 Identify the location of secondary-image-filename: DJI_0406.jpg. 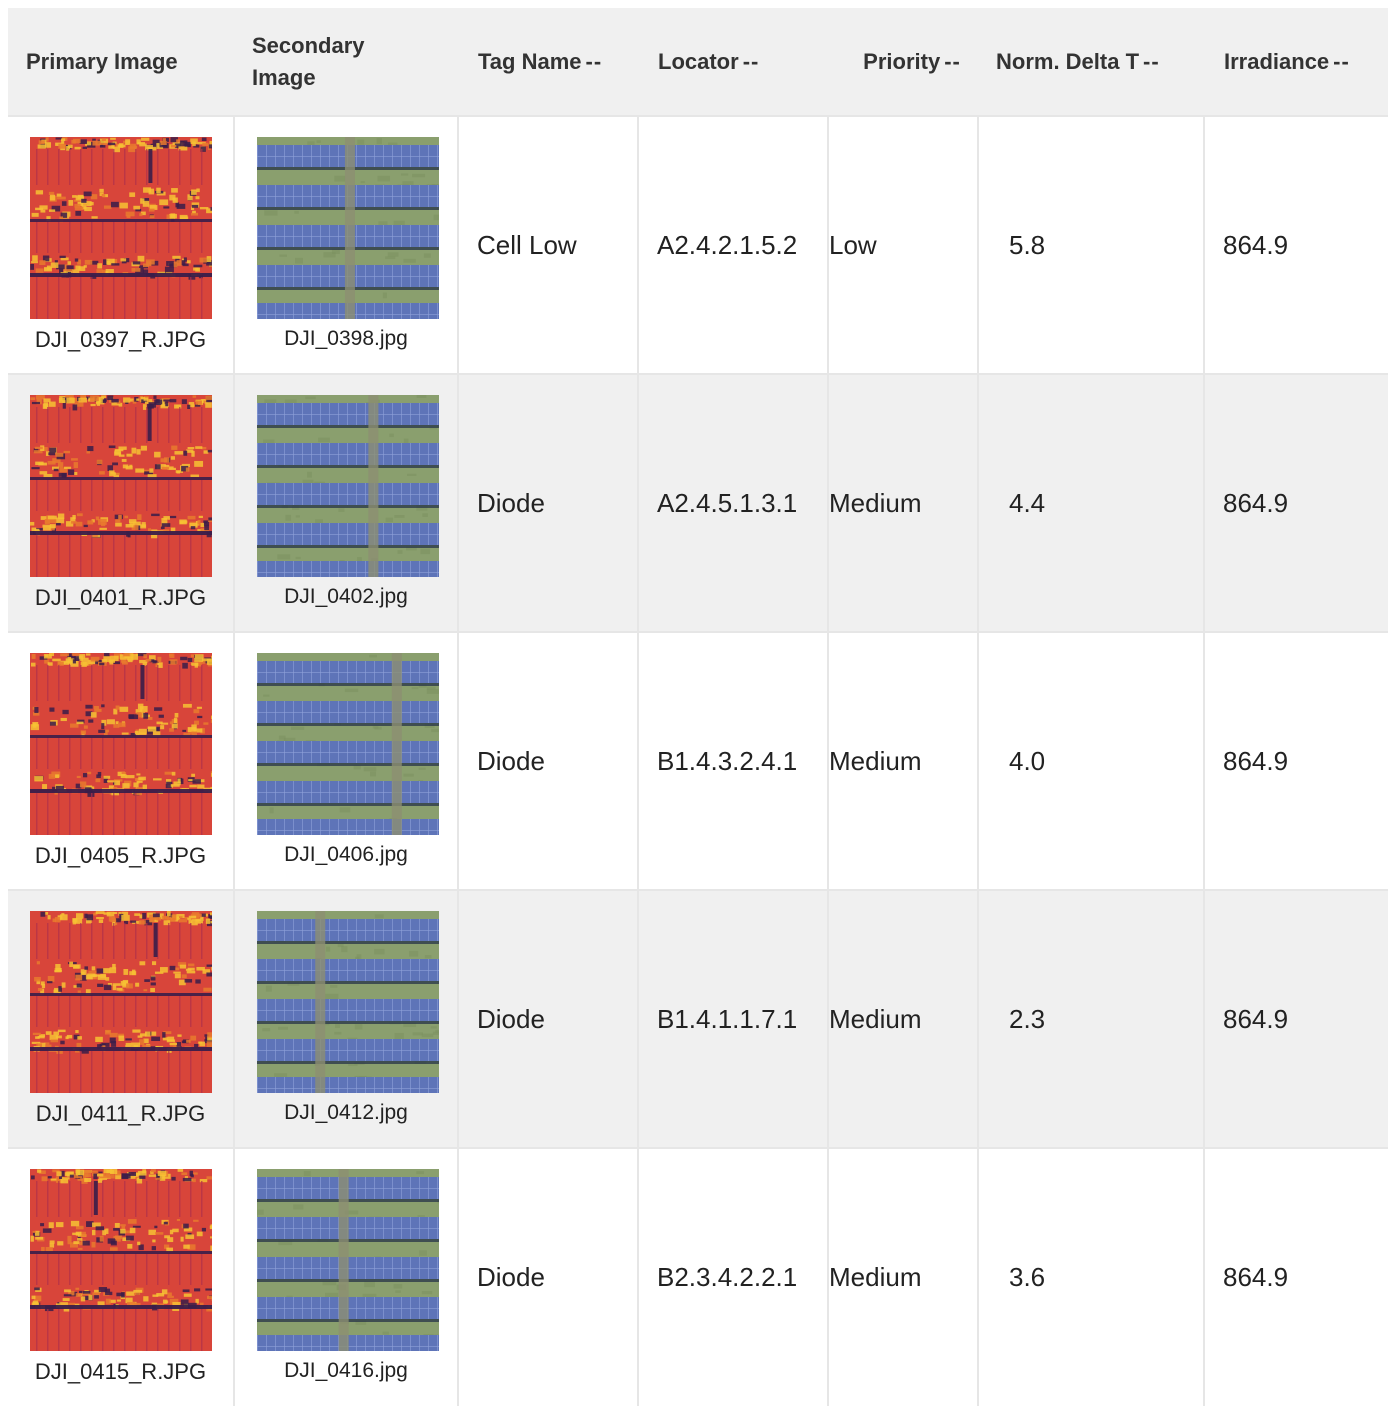
(346, 855).